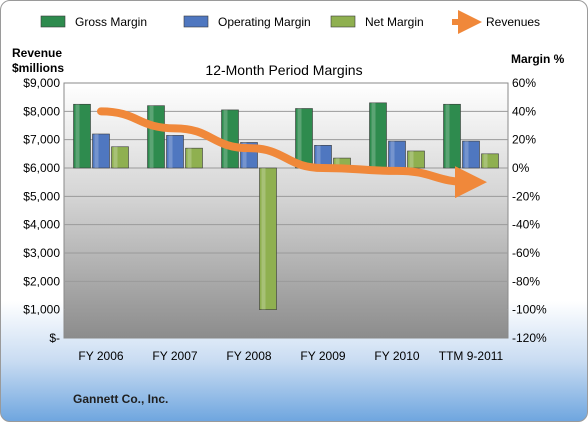 Image resolution: width=588 pixels, height=422 pixels. Describe the element at coordinates (37, 53) in the screenshot. I see `left-axis-title-line1: Revenue` at that location.